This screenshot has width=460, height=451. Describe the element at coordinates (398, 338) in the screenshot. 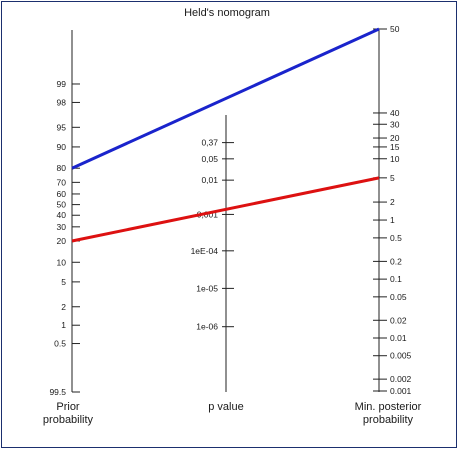

I see `posterior-tick-label-14: 0.01` at that location.